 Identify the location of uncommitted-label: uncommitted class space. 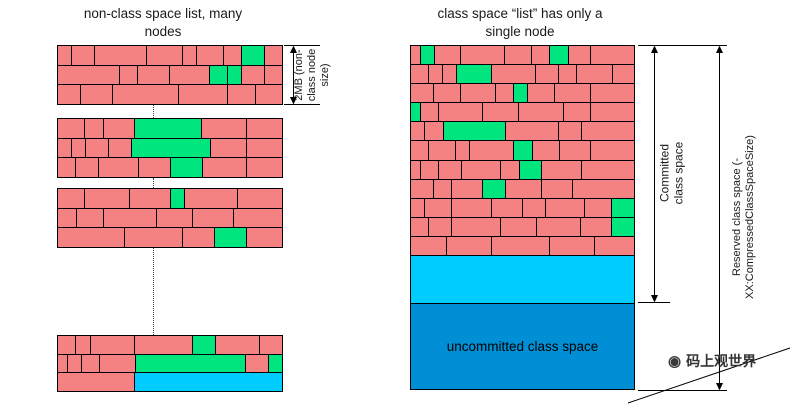
(522, 346).